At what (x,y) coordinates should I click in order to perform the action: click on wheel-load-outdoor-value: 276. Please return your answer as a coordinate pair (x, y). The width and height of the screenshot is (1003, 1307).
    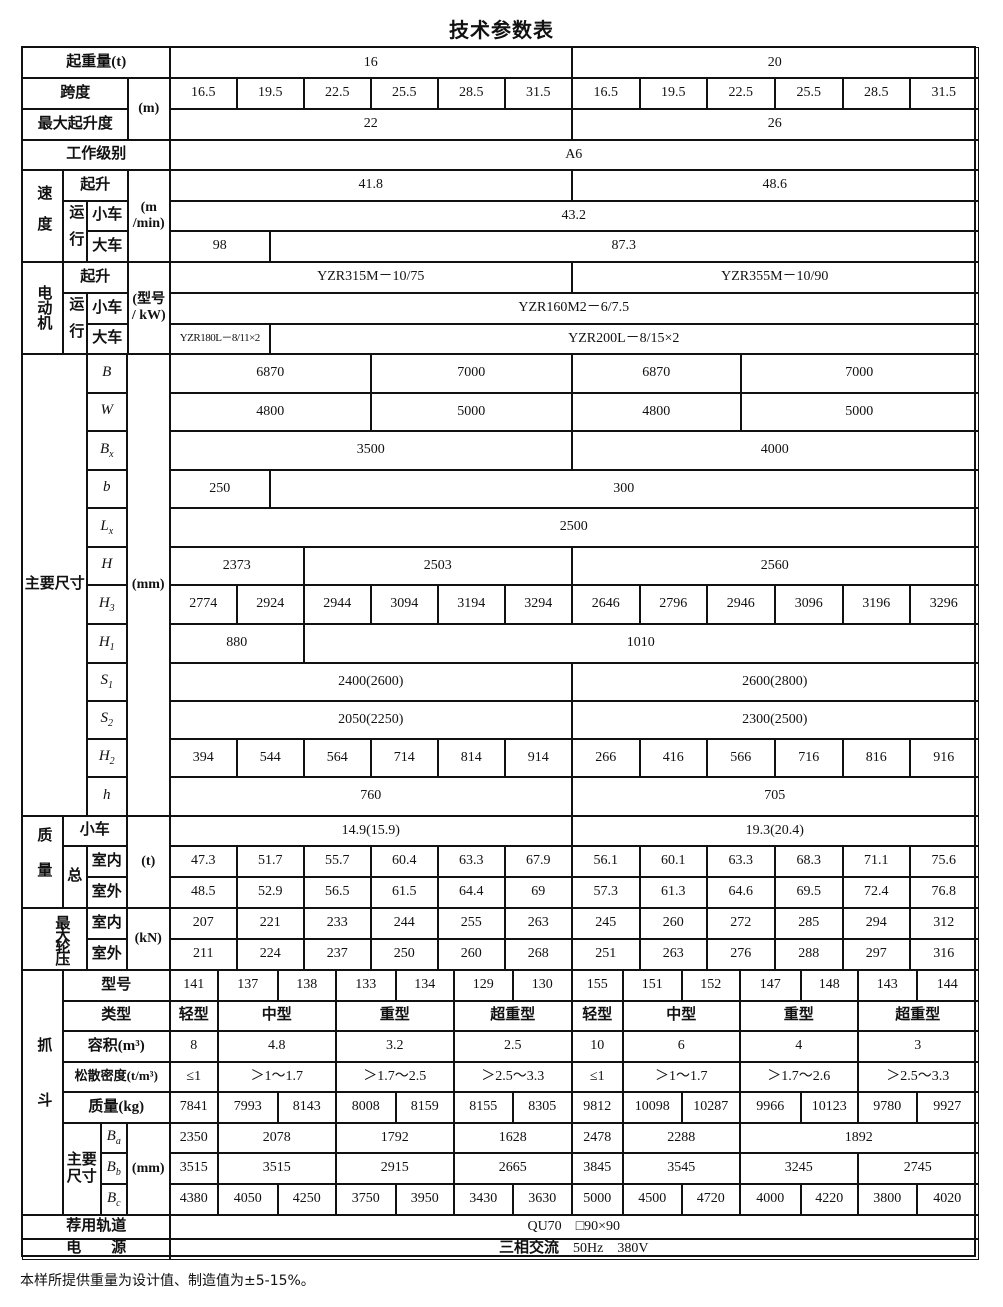
    Looking at the image, I should click on (741, 954).